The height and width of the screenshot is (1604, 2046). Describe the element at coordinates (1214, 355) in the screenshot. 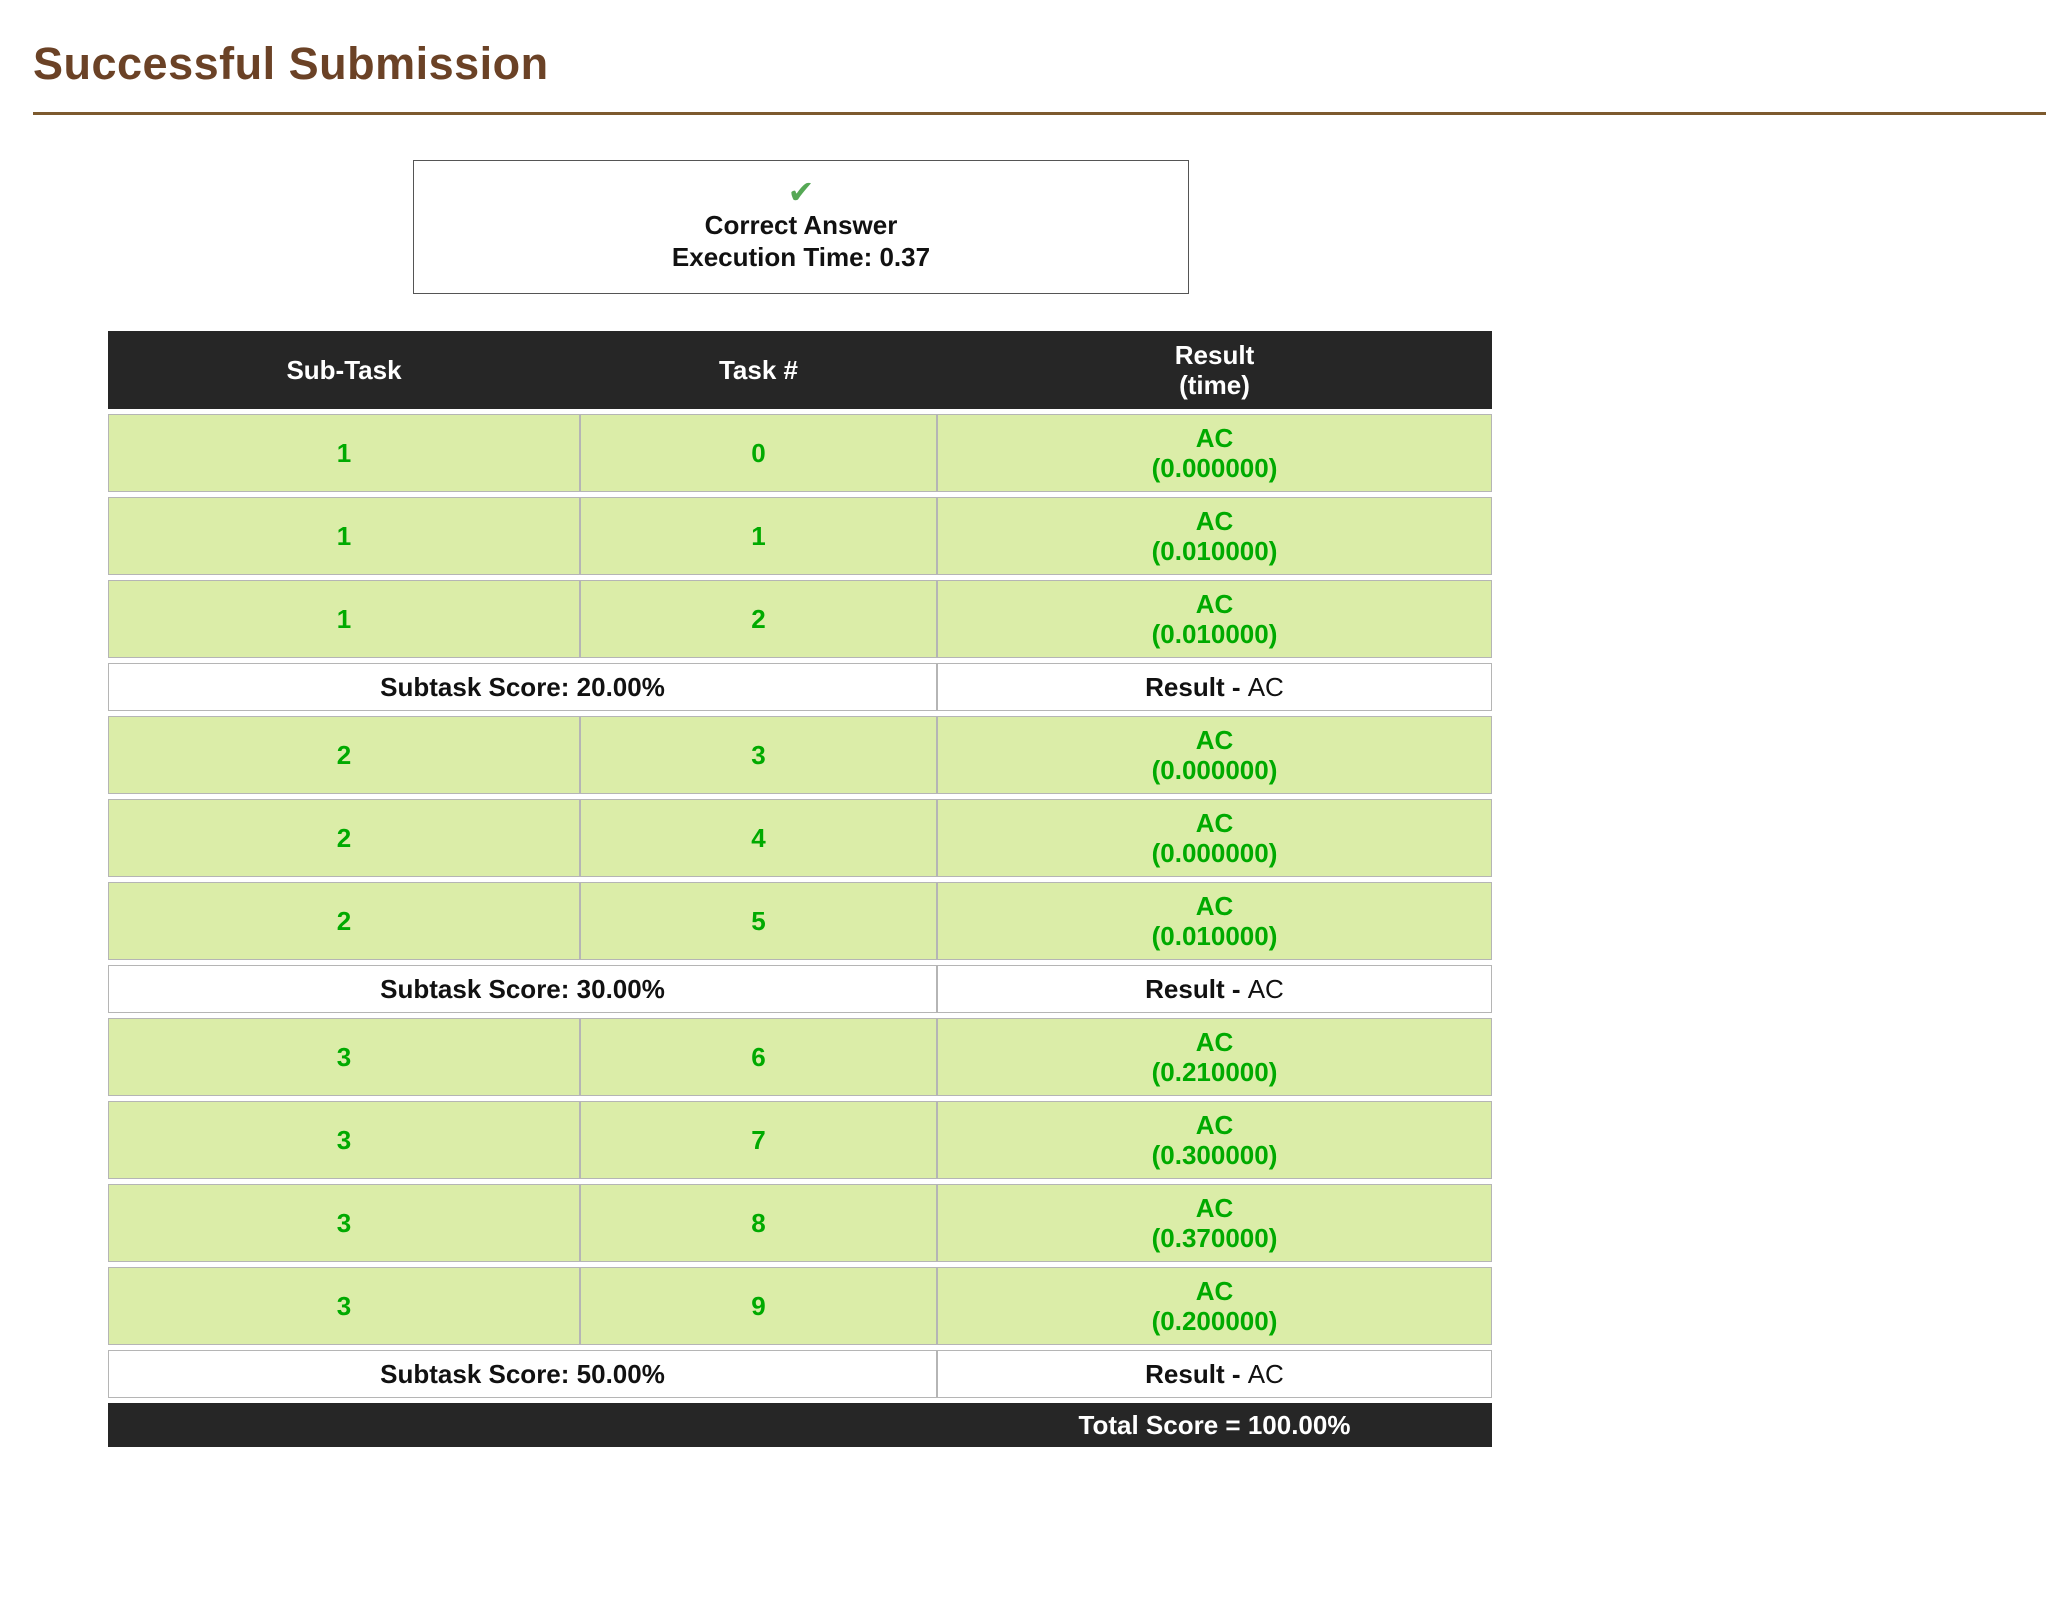

I see `header-result-line1: Result` at that location.